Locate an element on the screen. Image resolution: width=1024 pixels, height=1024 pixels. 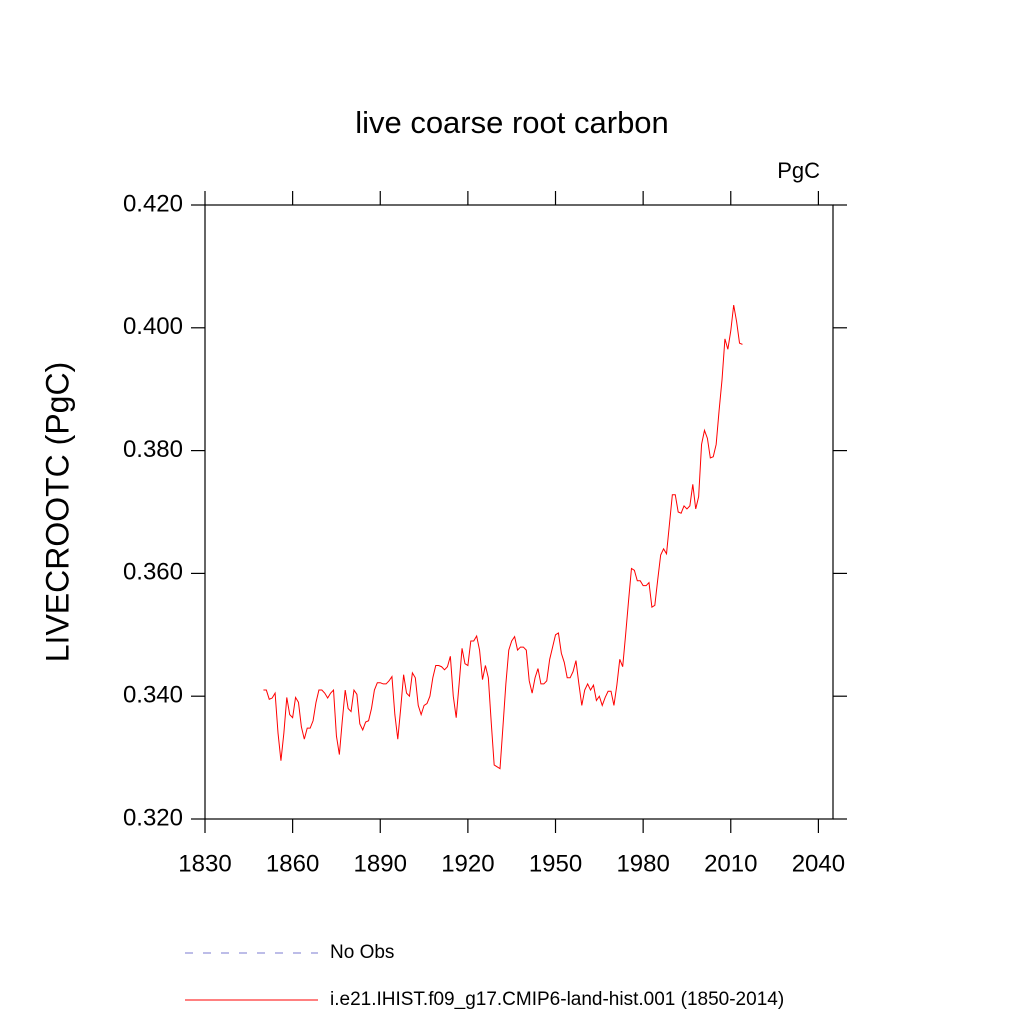
x-tick-label: 2040 is located at coordinates (818, 863).